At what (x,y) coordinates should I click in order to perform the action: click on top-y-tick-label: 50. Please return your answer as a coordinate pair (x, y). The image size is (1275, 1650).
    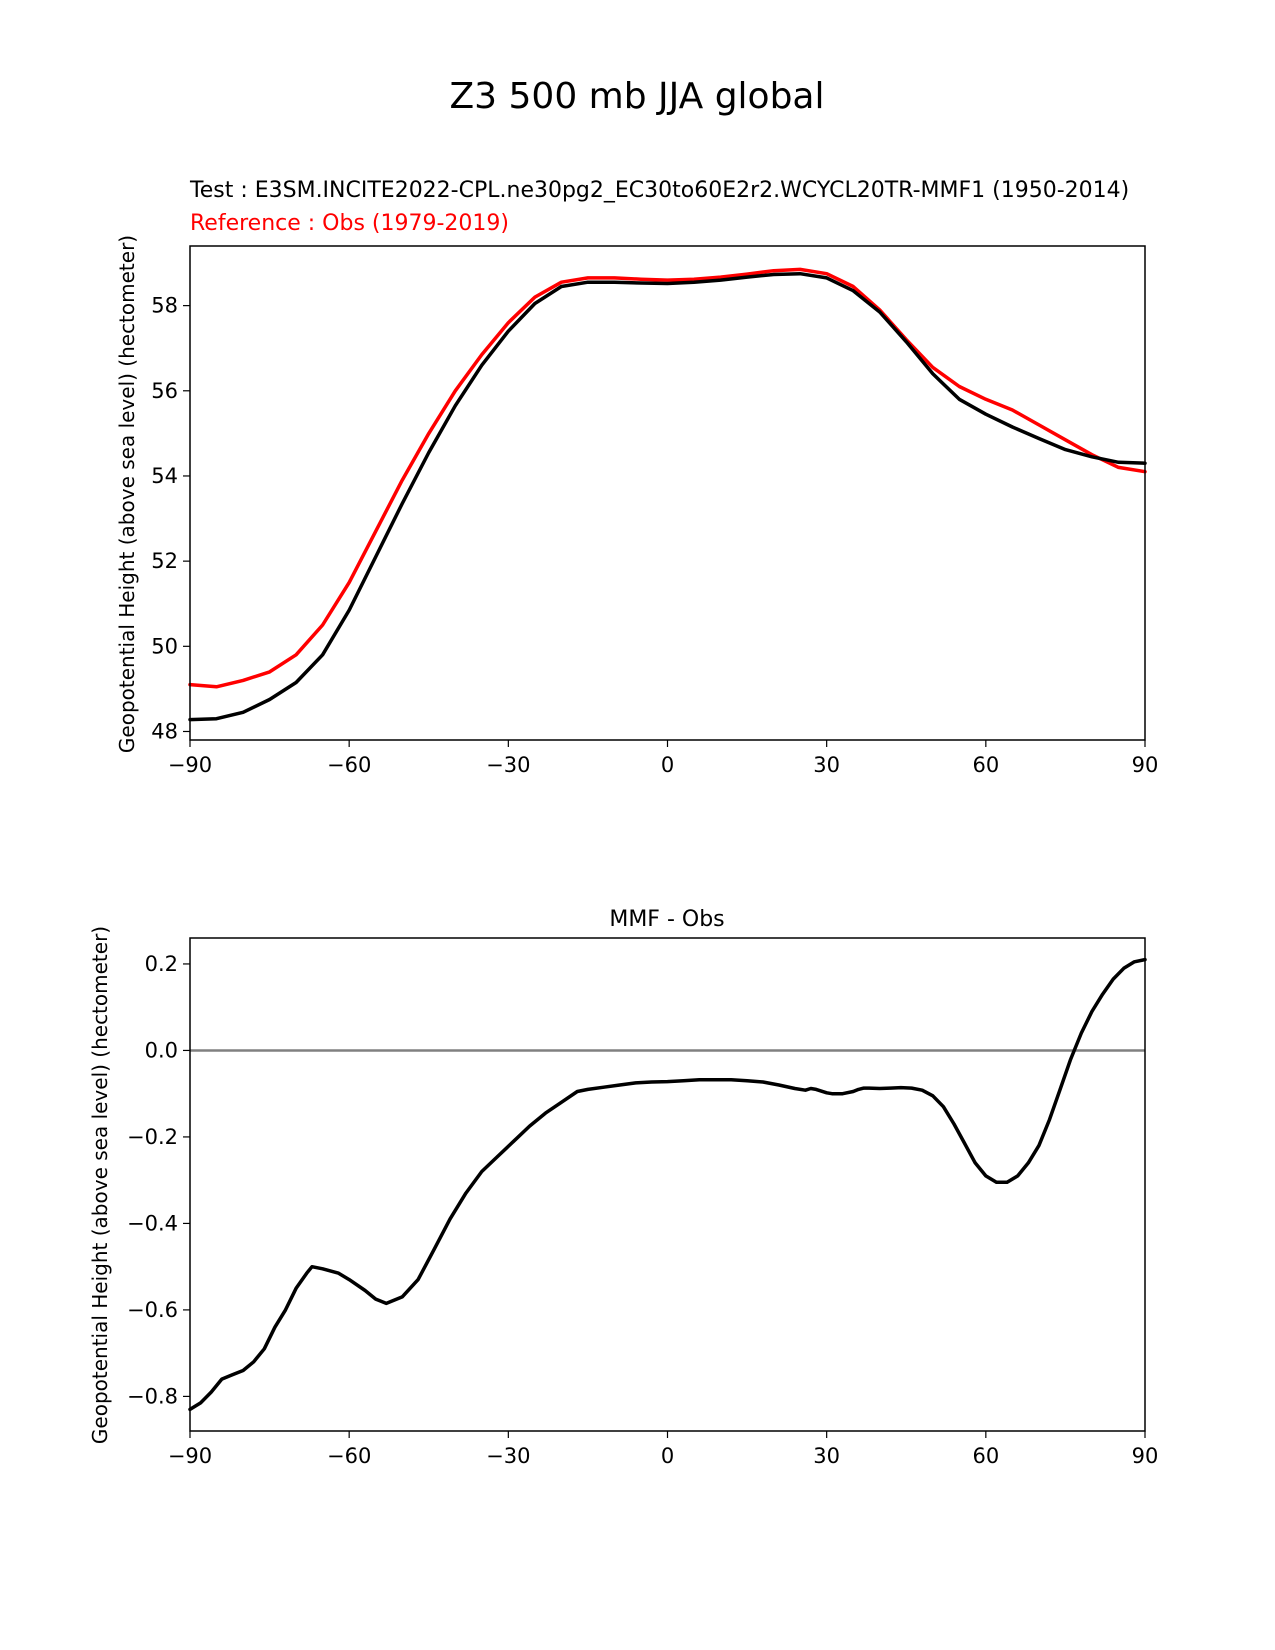
    Looking at the image, I should click on (164, 646).